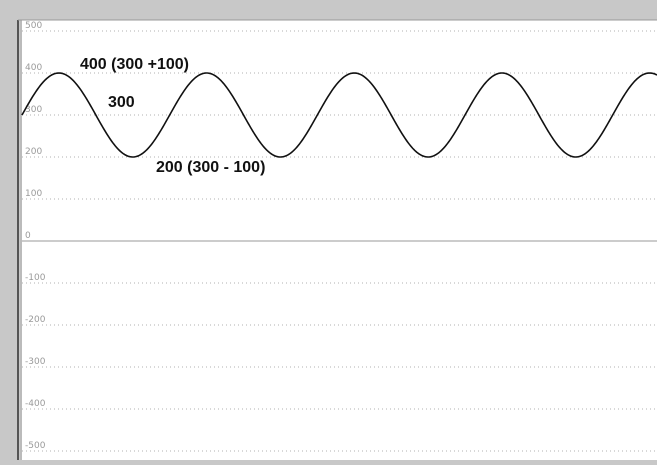 The image size is (657, 465). I want to click on y-tick-label: 0, so click(28, 236).